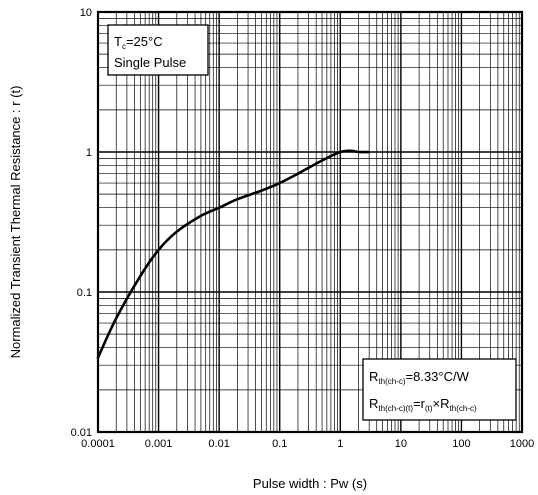 The image size is (538, 495). I want to click on times-rth-symbol: ×R, so click(441, 403).